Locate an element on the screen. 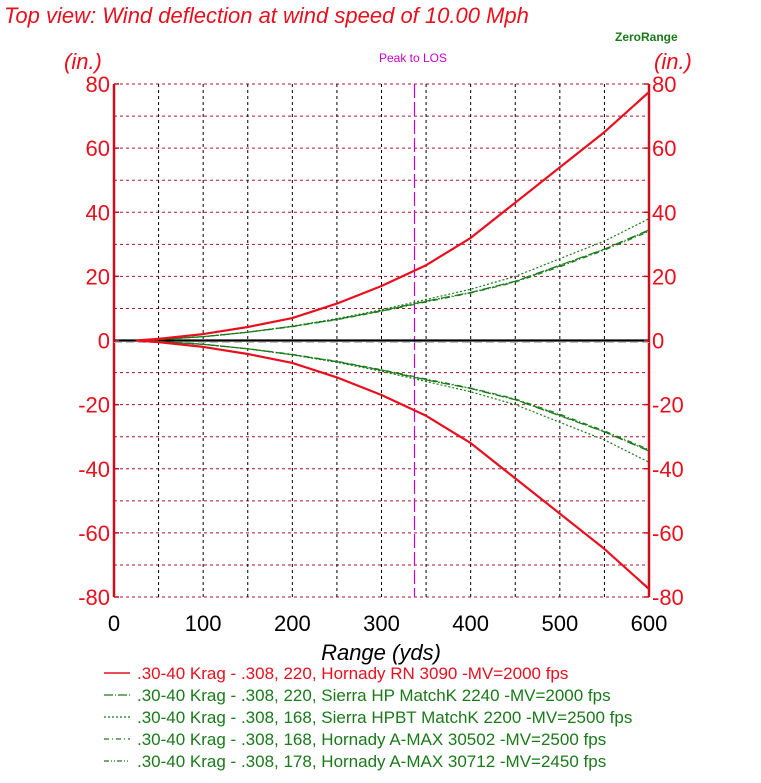 The width and height of the screenshot is (761, 783). zero-range-label: ZeroRange is located at coordinates (646, 37).